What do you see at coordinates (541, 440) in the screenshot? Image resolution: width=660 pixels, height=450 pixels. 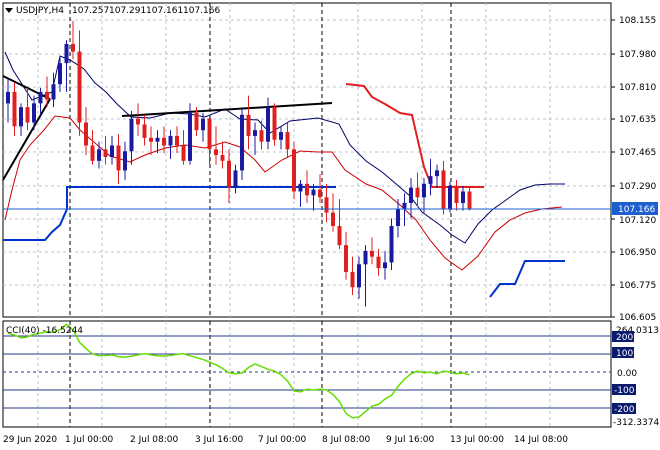 I see `time-label: 14 Jul 08:00` at bounding box center [541, 440].